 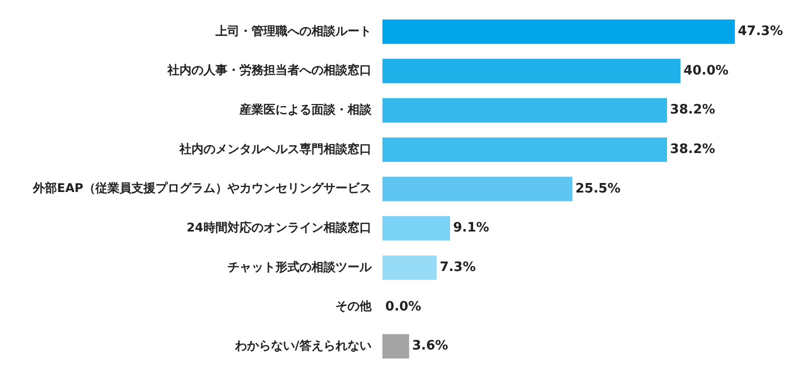 I want to click on data-label: 25.5%, so click(x=597, y=188).